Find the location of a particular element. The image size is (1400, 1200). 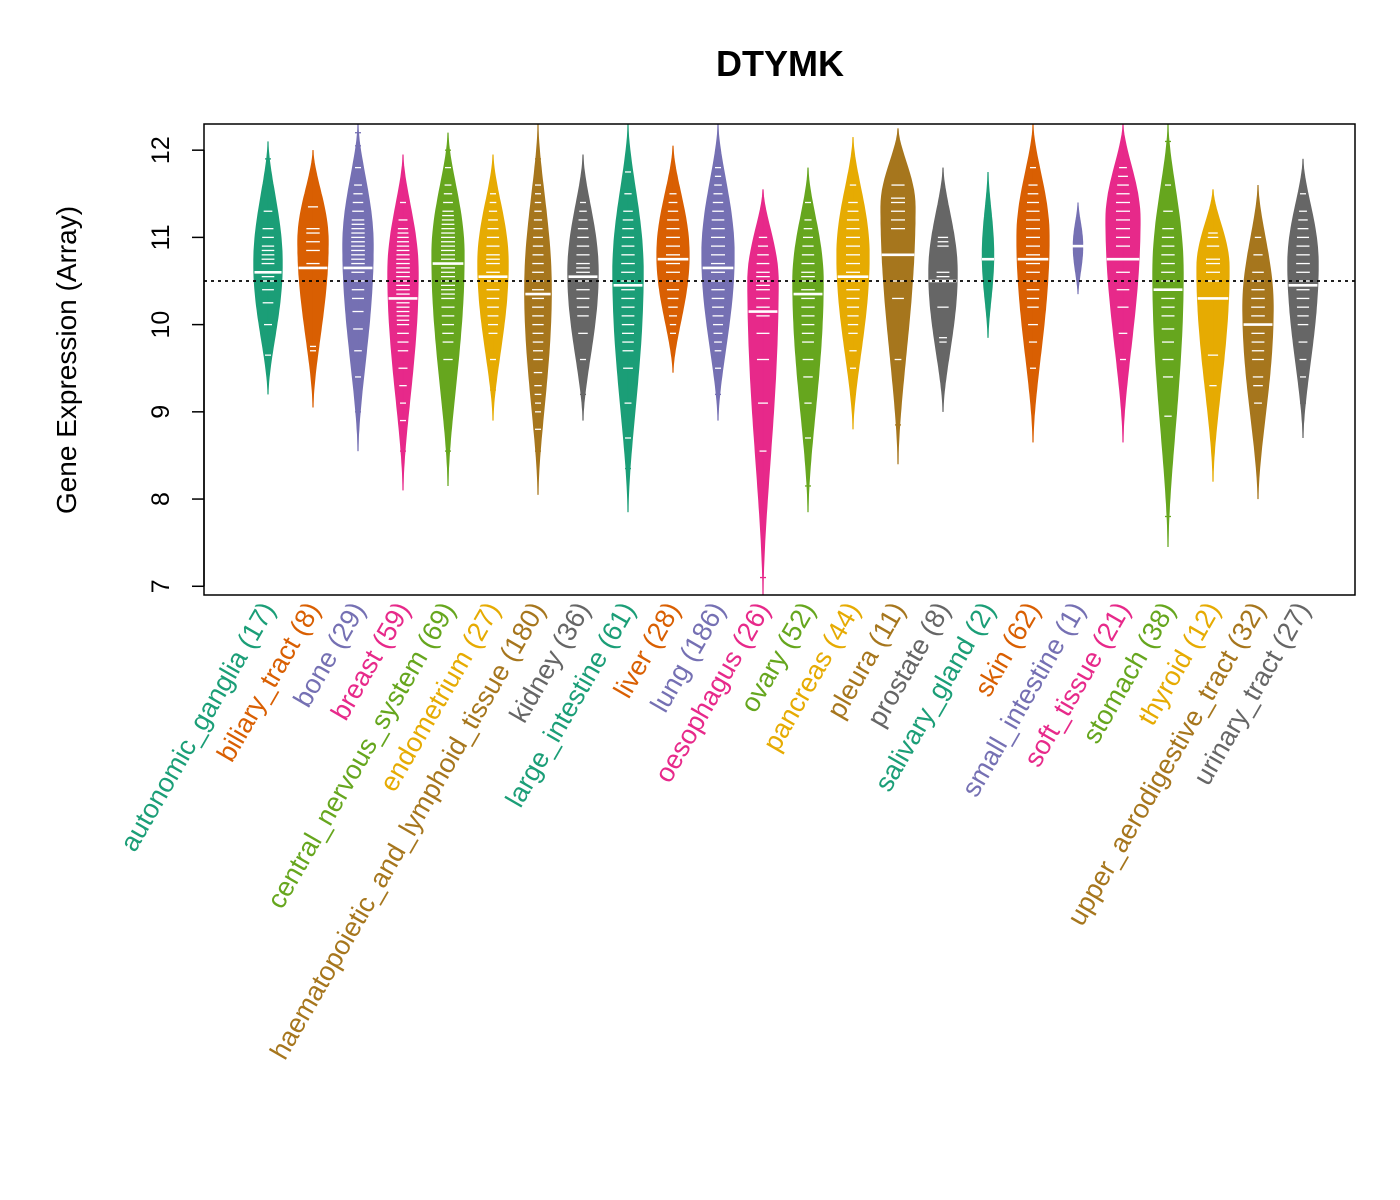

bean-haematopoietic_and_lymphoid_tissue is located at coordinates (538, 309).